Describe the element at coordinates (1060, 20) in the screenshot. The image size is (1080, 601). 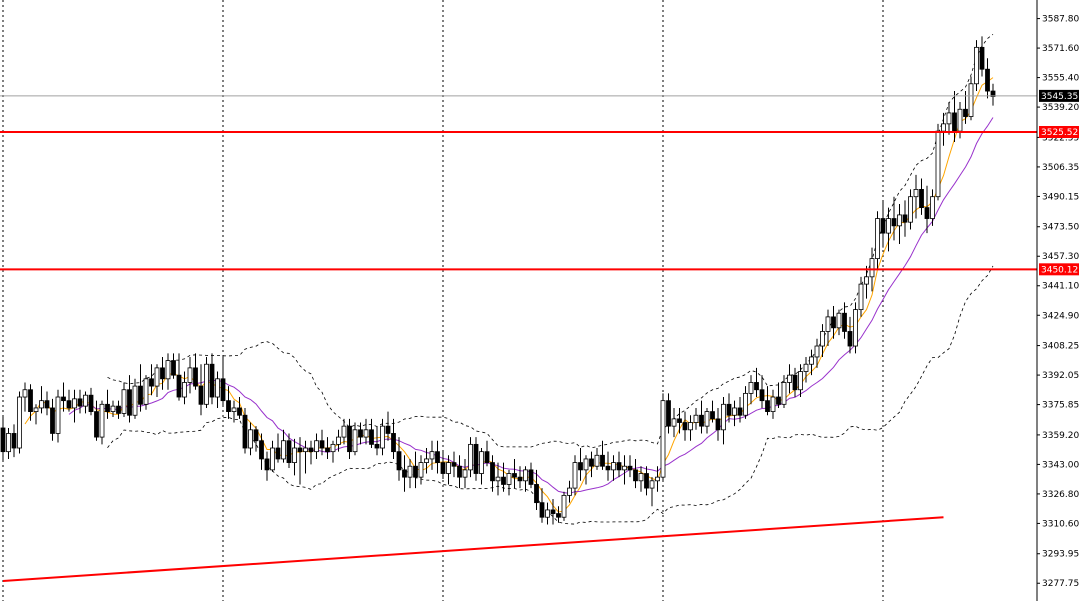
I see `y-tick-label-0: 3587.80` at that location.